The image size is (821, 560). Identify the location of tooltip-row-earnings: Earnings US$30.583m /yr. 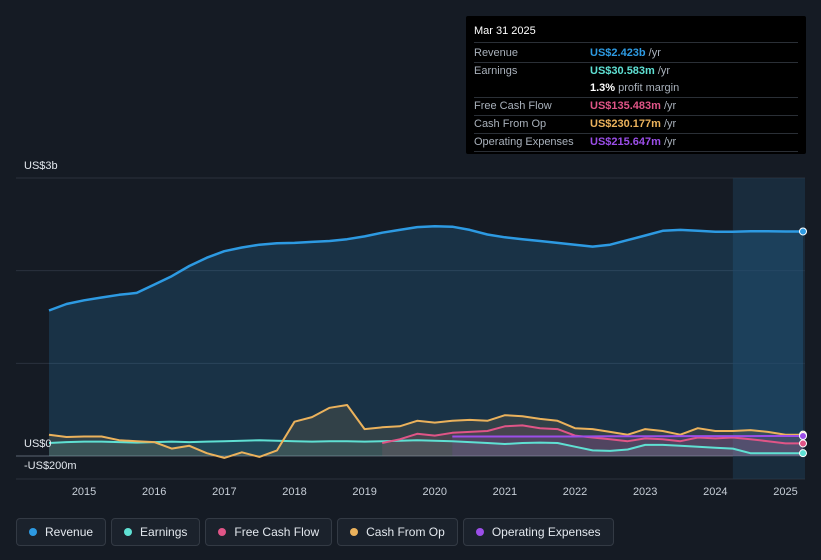
(636, 71).